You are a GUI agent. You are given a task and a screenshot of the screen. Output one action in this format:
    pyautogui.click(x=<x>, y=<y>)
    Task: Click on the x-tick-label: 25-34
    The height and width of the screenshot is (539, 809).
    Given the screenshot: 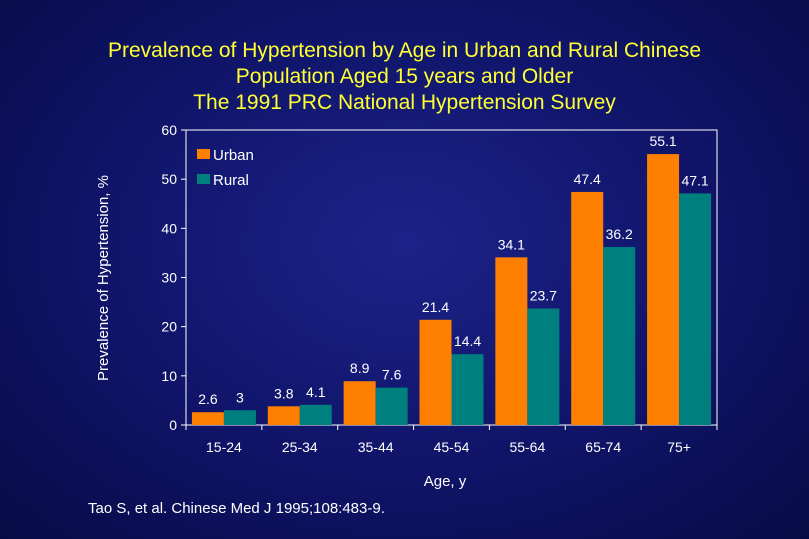 What is the action you would take?
    pyautogui.click(x=300, y=447)
    